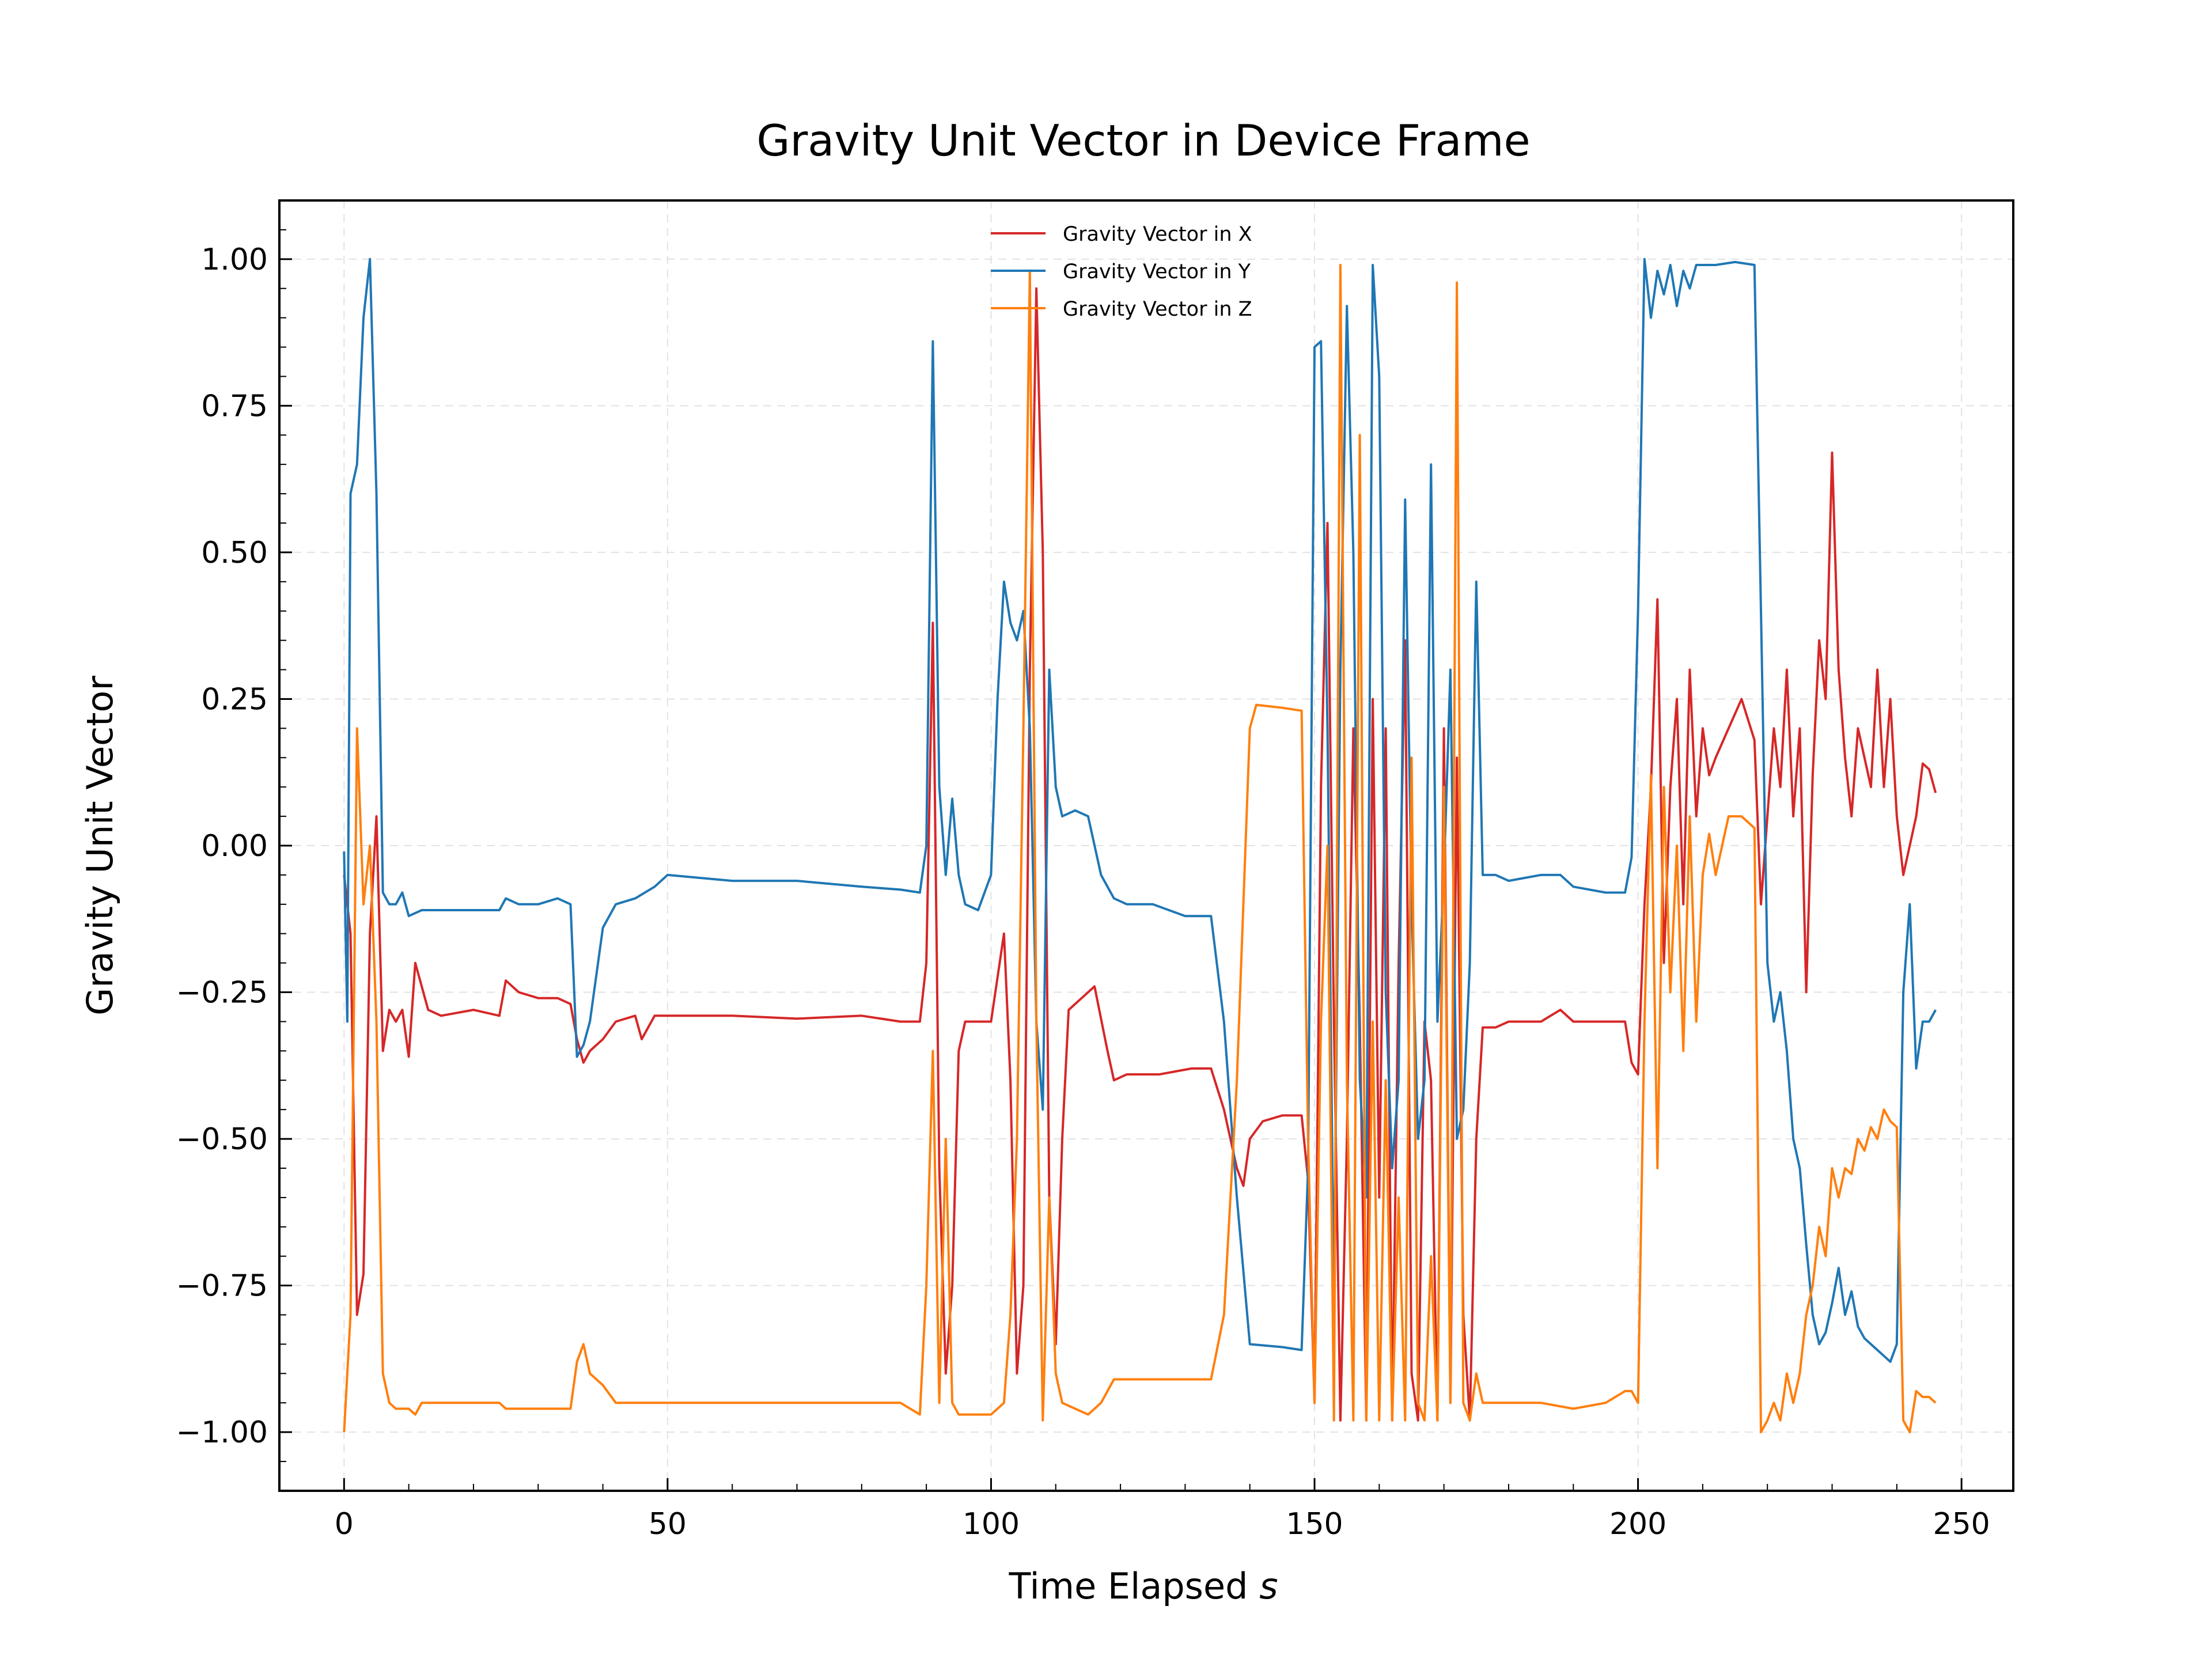  I want to click on x-tick-label: 250, so click(1961, 1524).